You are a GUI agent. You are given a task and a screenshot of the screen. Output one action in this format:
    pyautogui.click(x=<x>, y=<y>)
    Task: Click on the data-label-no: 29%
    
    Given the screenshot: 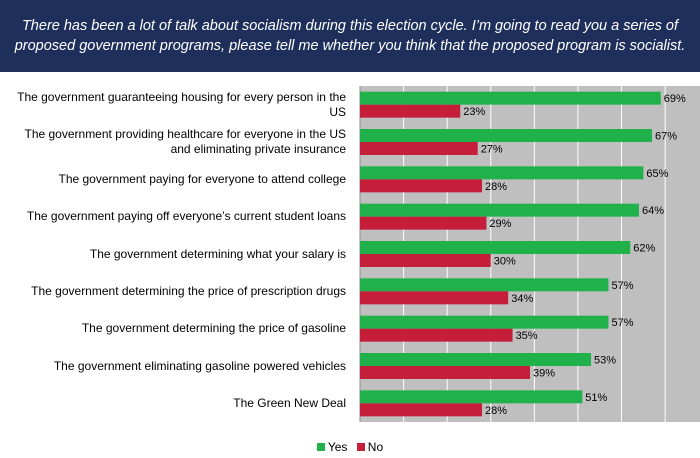 What is the action you would take?
    pyautogui.click(x=500, y=224)
    